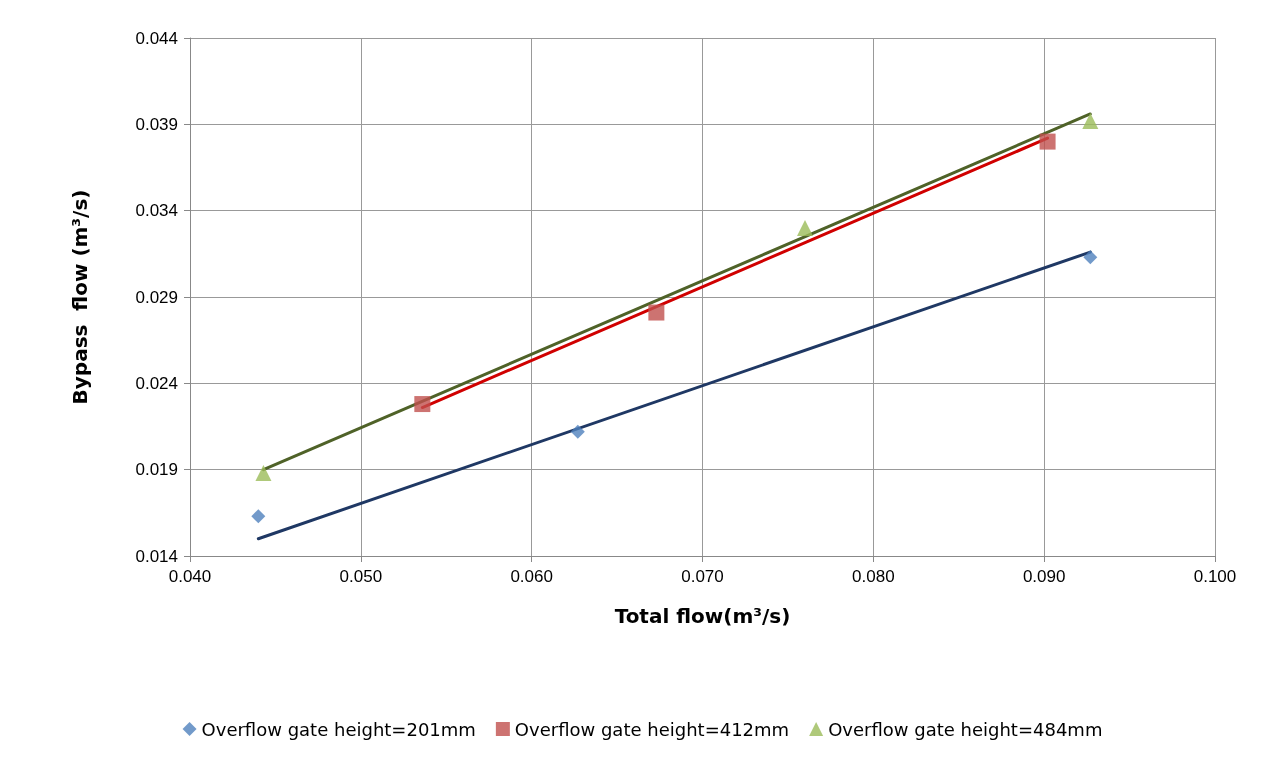 This screenshot has width=1285, height=761. Describe the element at coordinates (156, 124) in the screenshot. I see `y-tick-label: 0.039` at that location.